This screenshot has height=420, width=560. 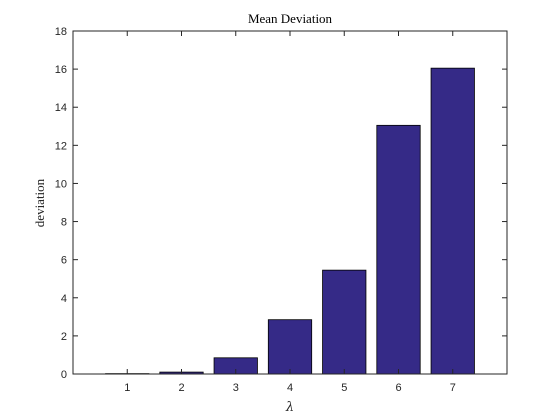 I want to click on x-tick-label-6: 6, so click(x=398, y=388).